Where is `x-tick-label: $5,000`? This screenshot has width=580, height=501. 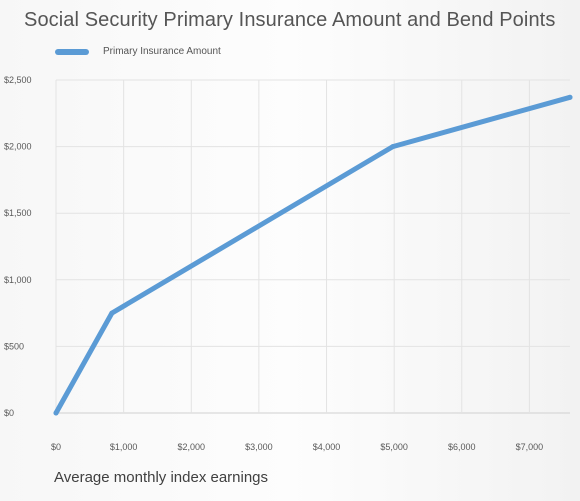
x-tick-label: $5,000 is located at coordinates (394, 447).